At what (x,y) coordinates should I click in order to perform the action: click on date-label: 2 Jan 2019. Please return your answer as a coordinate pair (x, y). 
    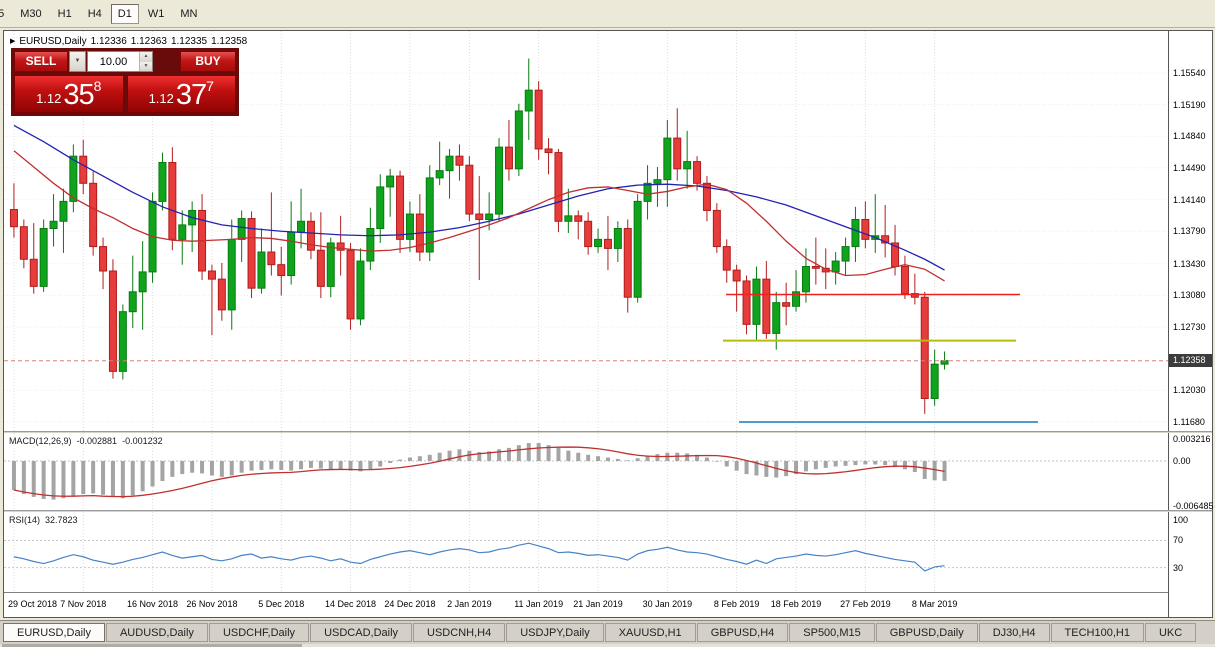
    Looking at the image, I should click on (469, 604).